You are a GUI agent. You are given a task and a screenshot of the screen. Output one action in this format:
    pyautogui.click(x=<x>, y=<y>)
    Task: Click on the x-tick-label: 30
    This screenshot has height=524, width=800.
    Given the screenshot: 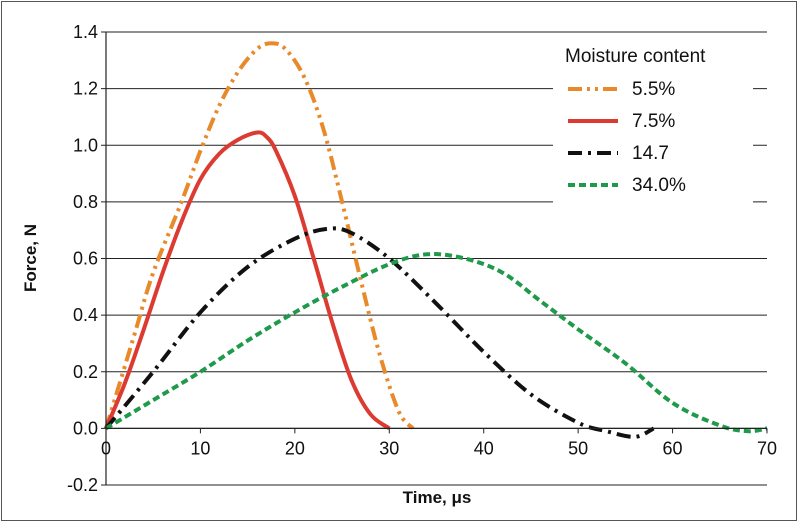 What is the action you would take?
    pyautogui.click(x=389, y=448)
    